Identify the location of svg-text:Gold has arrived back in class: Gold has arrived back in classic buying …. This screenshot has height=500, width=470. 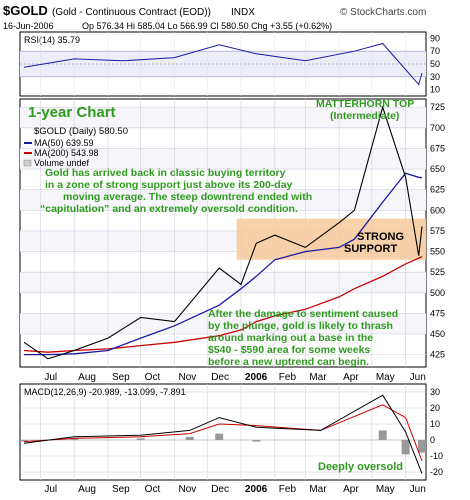
(165, 173).